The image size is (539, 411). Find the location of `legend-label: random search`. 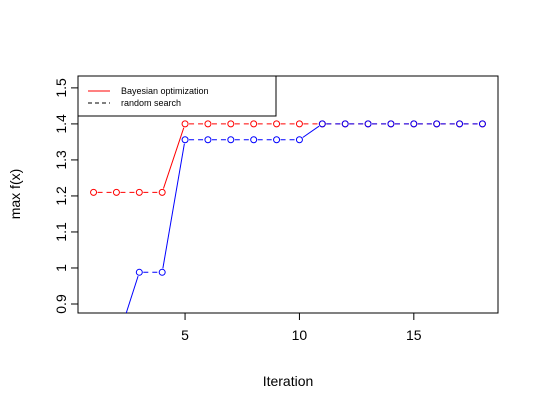

legend-label: random search is located at coordinates (151, 103).